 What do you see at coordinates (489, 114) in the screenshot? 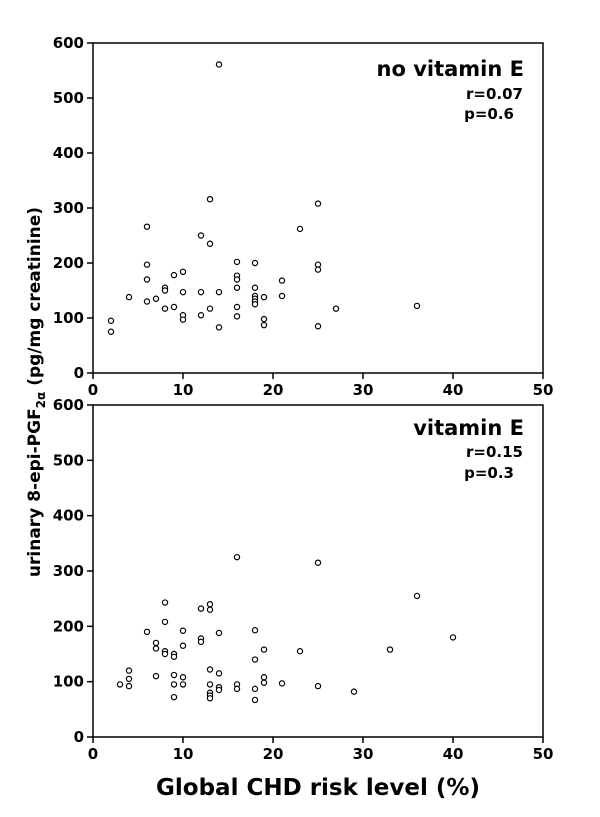
I see `p-value-label: p=0.6` at bounding box center [489, 114].